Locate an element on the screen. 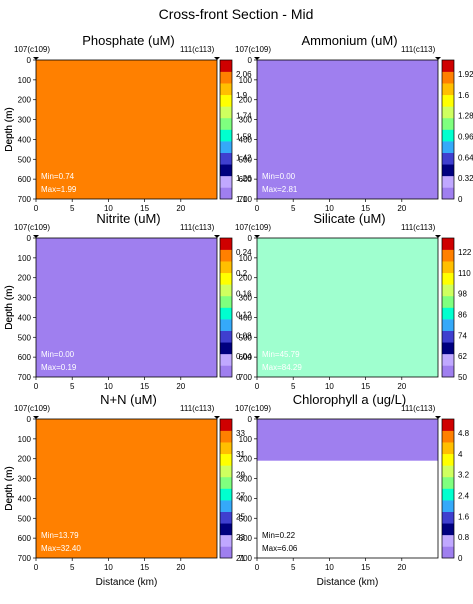  colorbar-tick-label: 110 is located at coordinates (464, 273).